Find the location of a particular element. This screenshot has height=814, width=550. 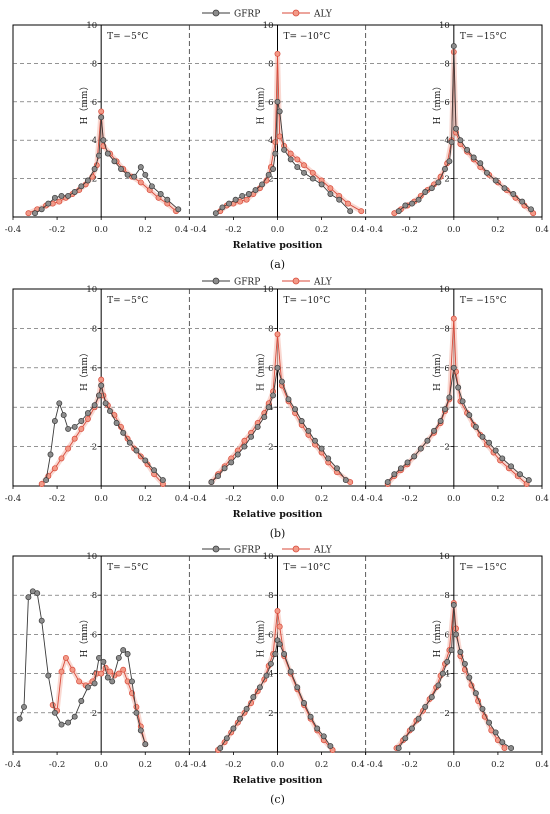

legend: GFRP ALY is located at coordinates (267, 283).